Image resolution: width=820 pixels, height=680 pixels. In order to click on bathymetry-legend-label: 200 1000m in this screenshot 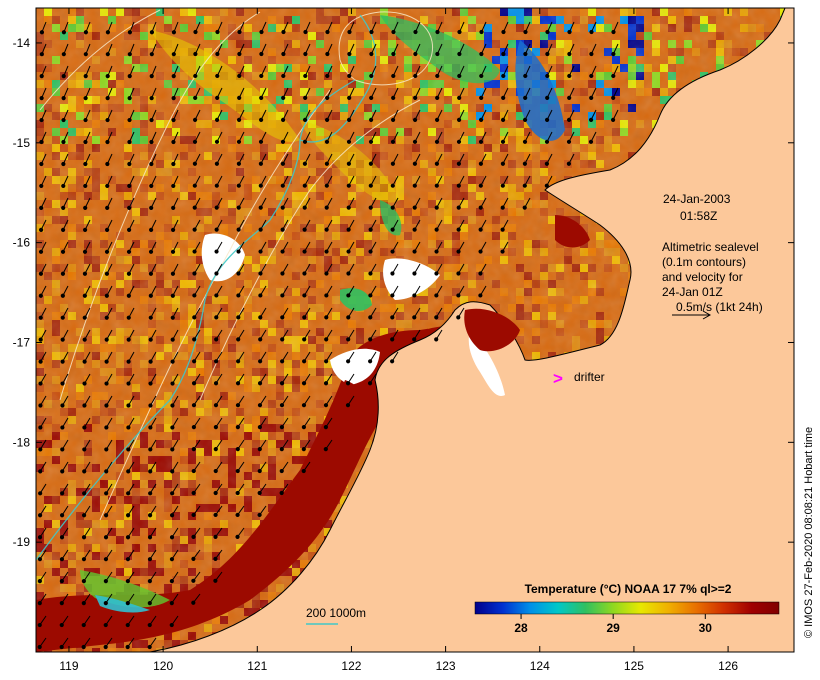, I will do `click(336, 613)`.